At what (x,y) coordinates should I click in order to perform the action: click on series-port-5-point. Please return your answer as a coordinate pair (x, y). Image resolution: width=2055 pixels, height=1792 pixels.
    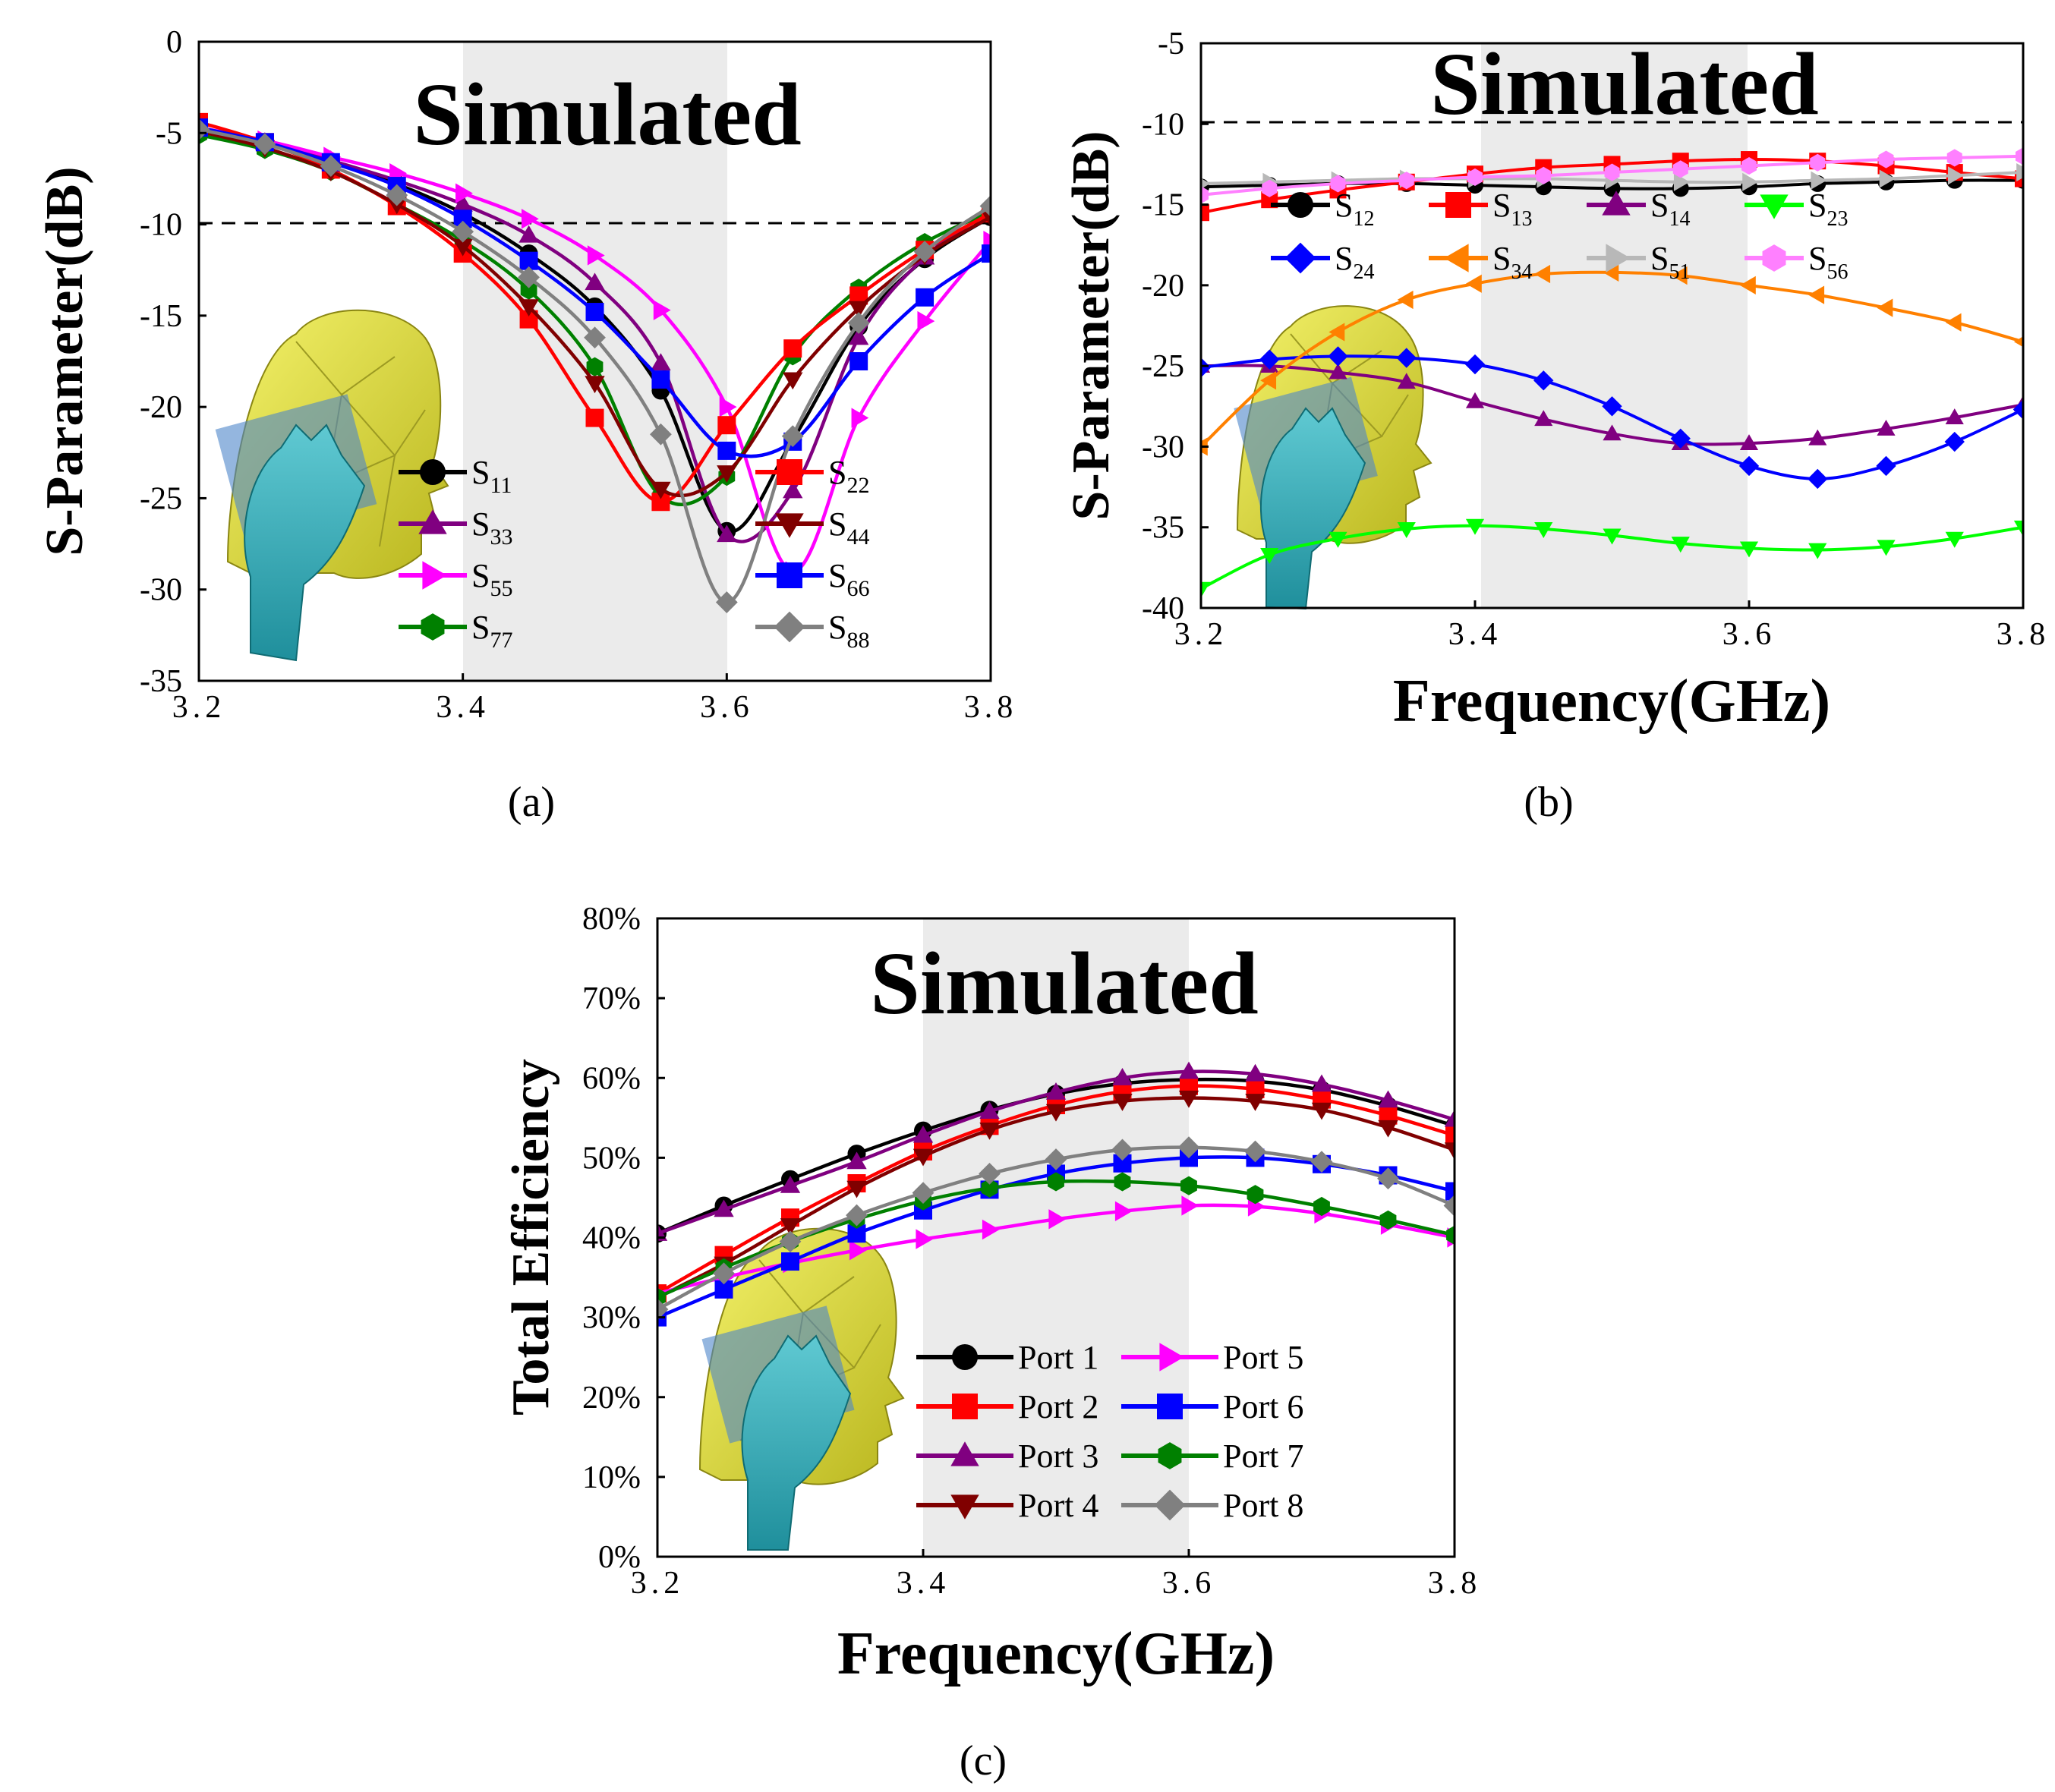
    Looking at the image, I should click on (1190, 1205).